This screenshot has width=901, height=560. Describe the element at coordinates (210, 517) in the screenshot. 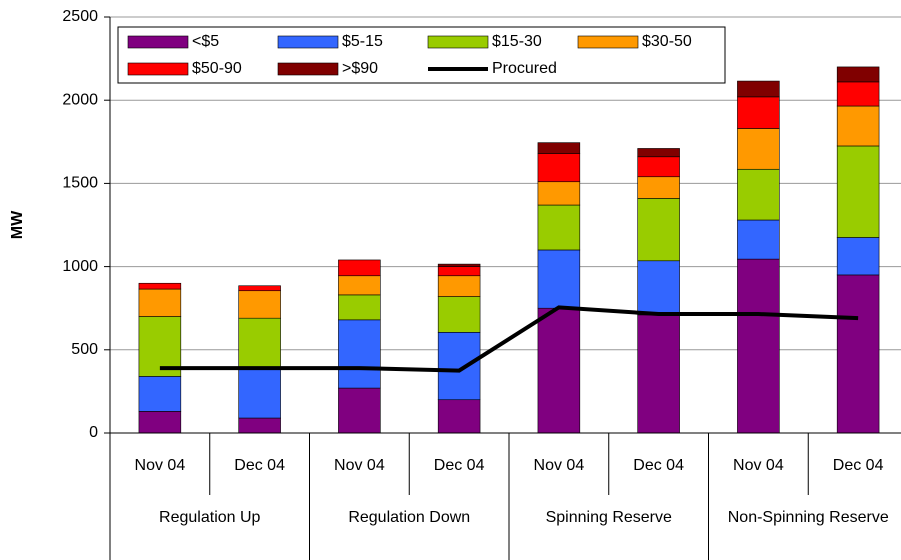

I see `group-label: Regulation Up` at that location.